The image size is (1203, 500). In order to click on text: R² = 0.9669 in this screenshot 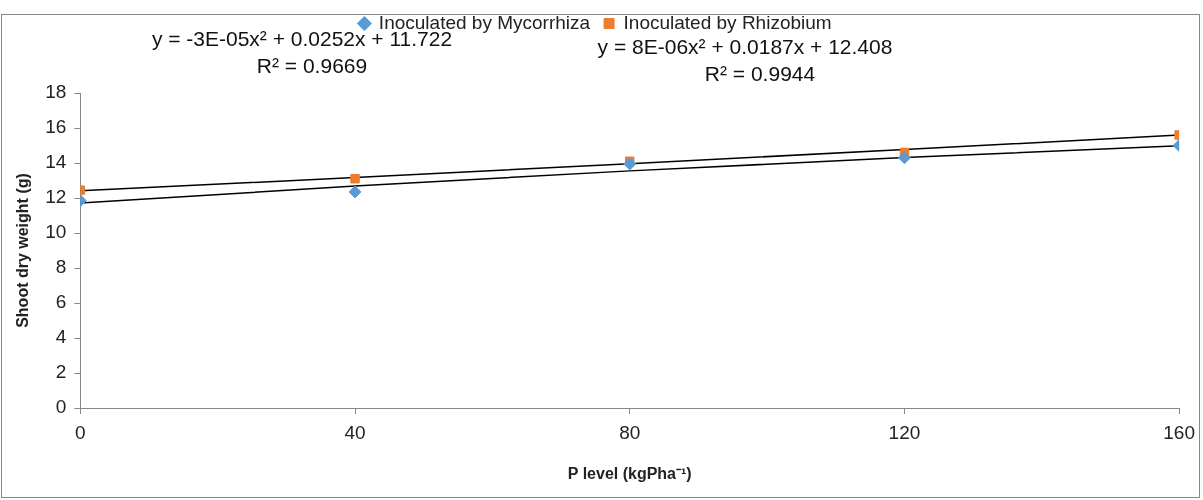, I will do `click(312, 65)`.